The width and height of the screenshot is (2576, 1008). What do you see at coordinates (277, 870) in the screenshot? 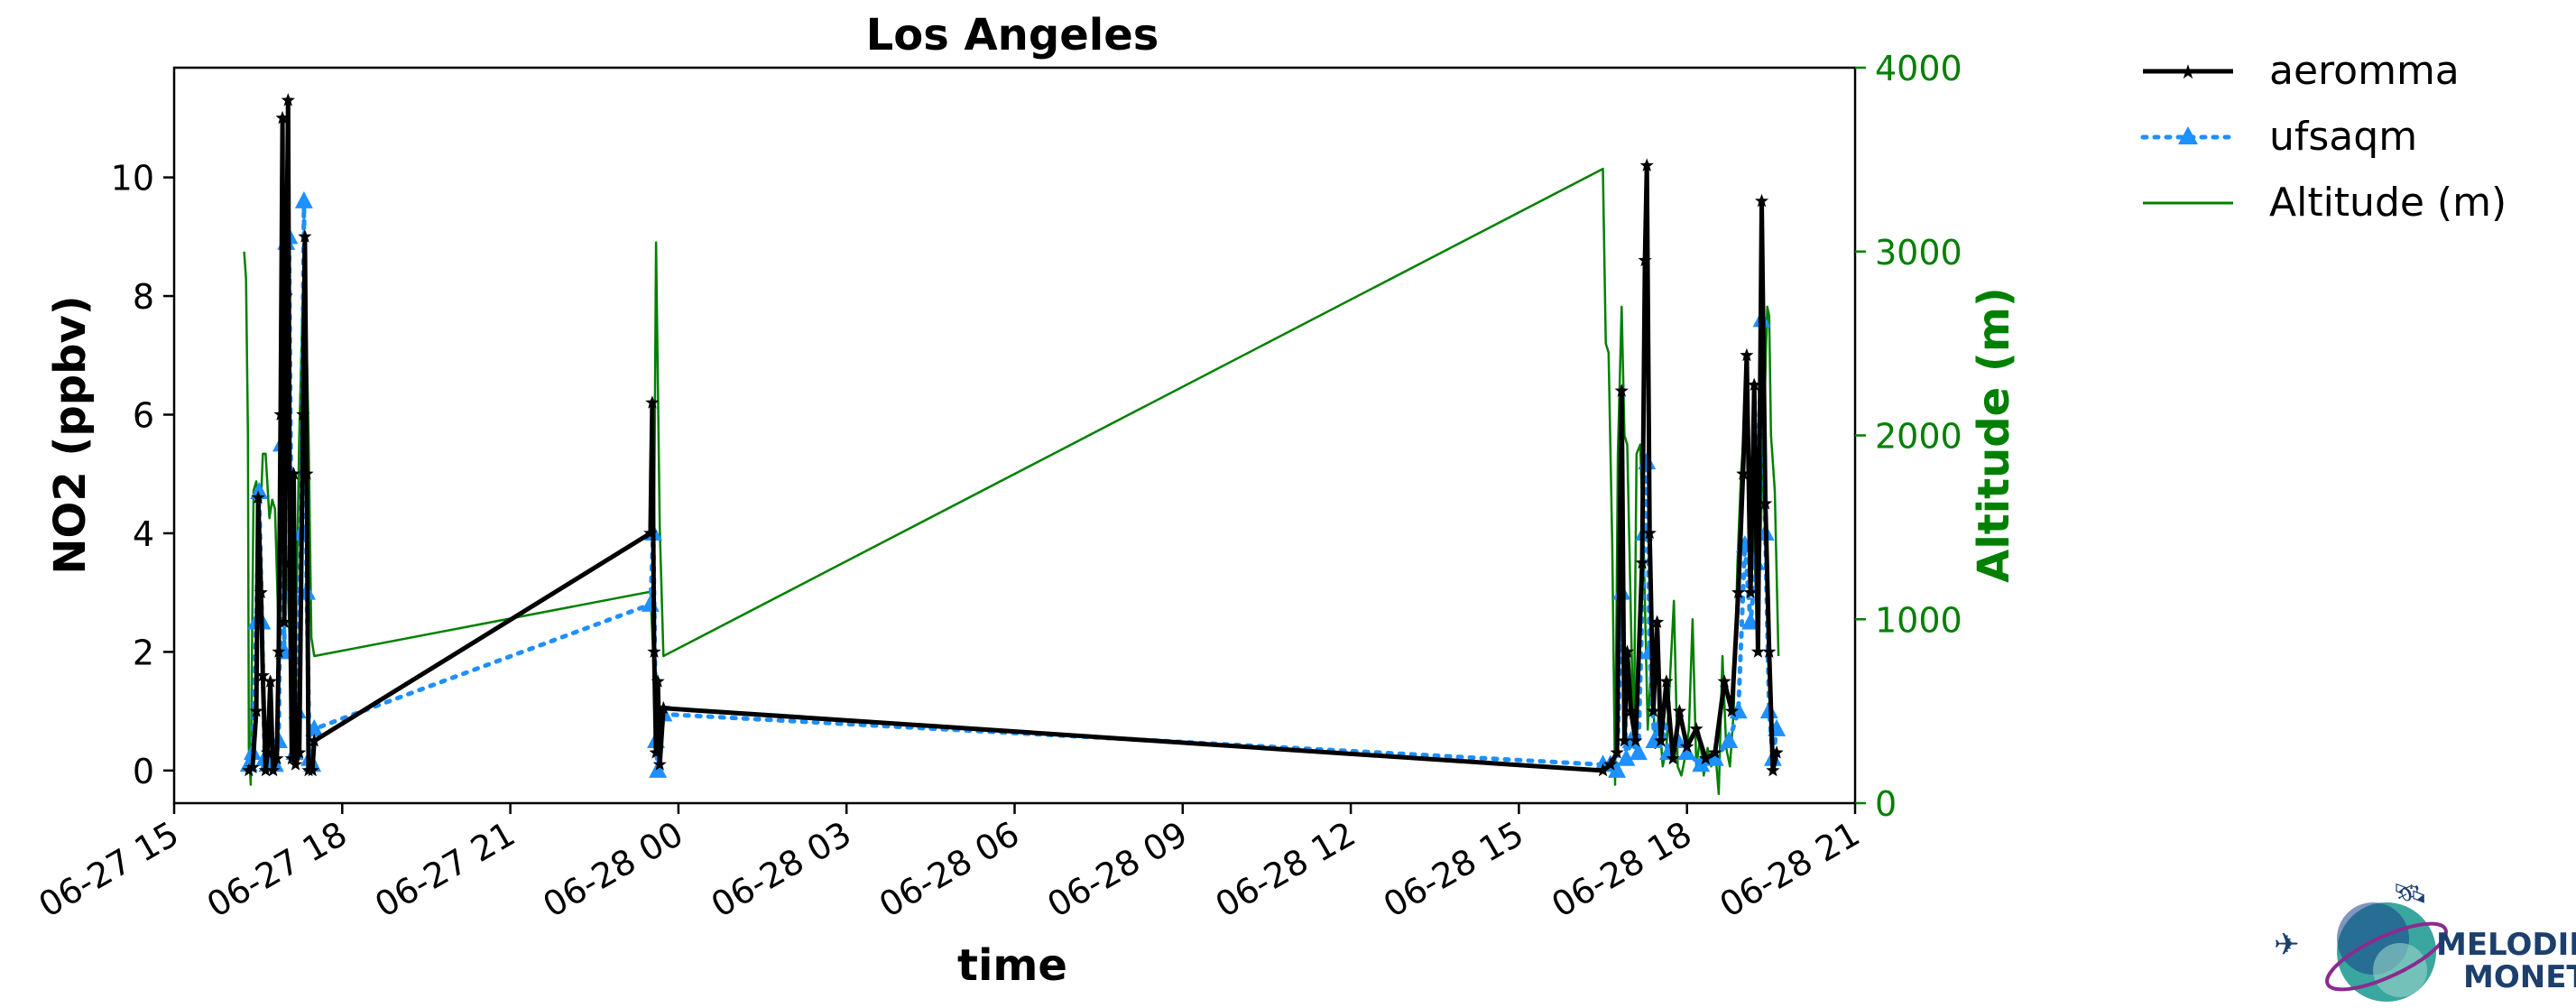
I see `x-tick-label: 06-27 18` at bounding box center [277, 870].